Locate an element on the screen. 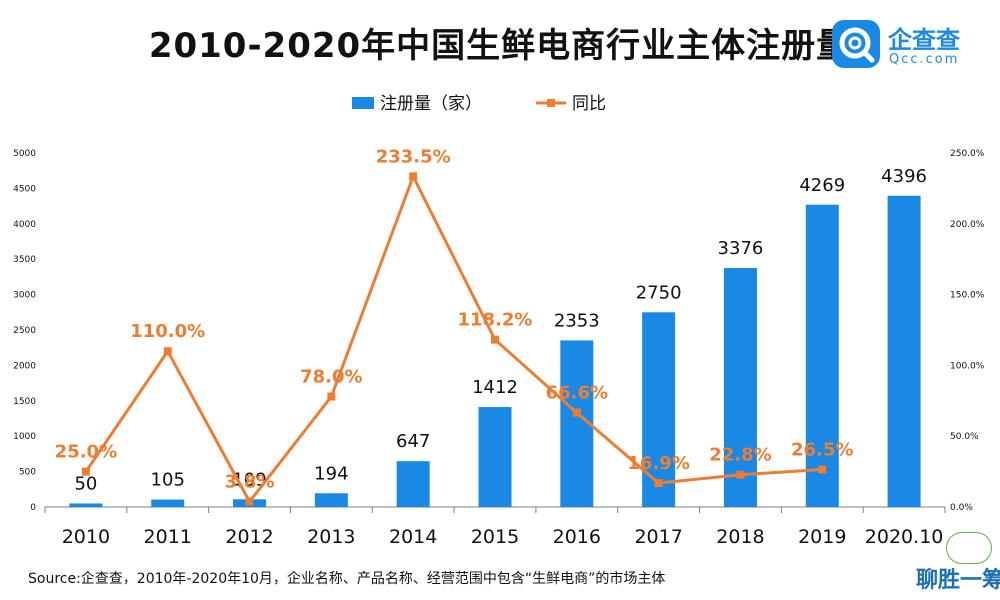 This screenshot has height=600, width=1000. x-tick-label: 2011 is located at coordinates (168, 537).